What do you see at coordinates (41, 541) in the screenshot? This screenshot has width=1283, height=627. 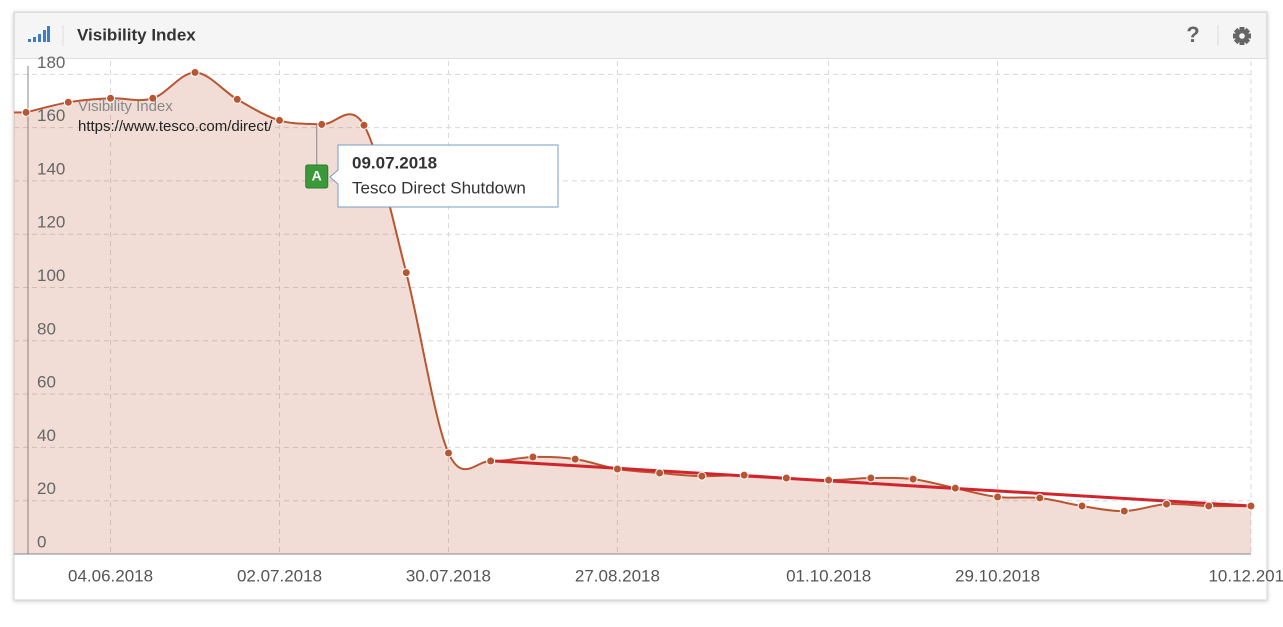 I see `y-tick-label: 0` at bounding box center [41, 541].